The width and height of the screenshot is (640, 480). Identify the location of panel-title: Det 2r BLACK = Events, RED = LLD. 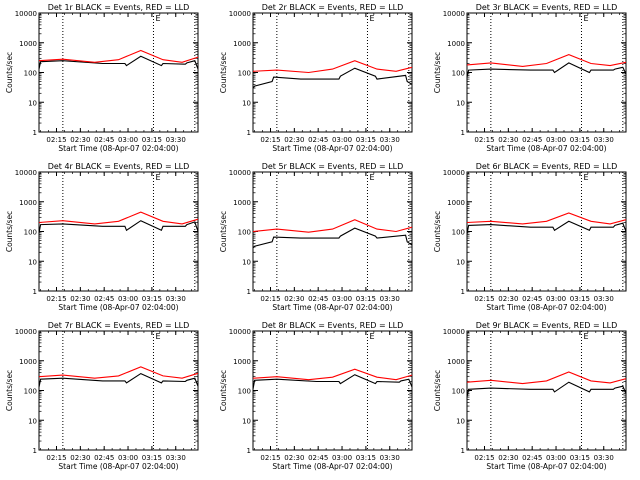
(333, 7).